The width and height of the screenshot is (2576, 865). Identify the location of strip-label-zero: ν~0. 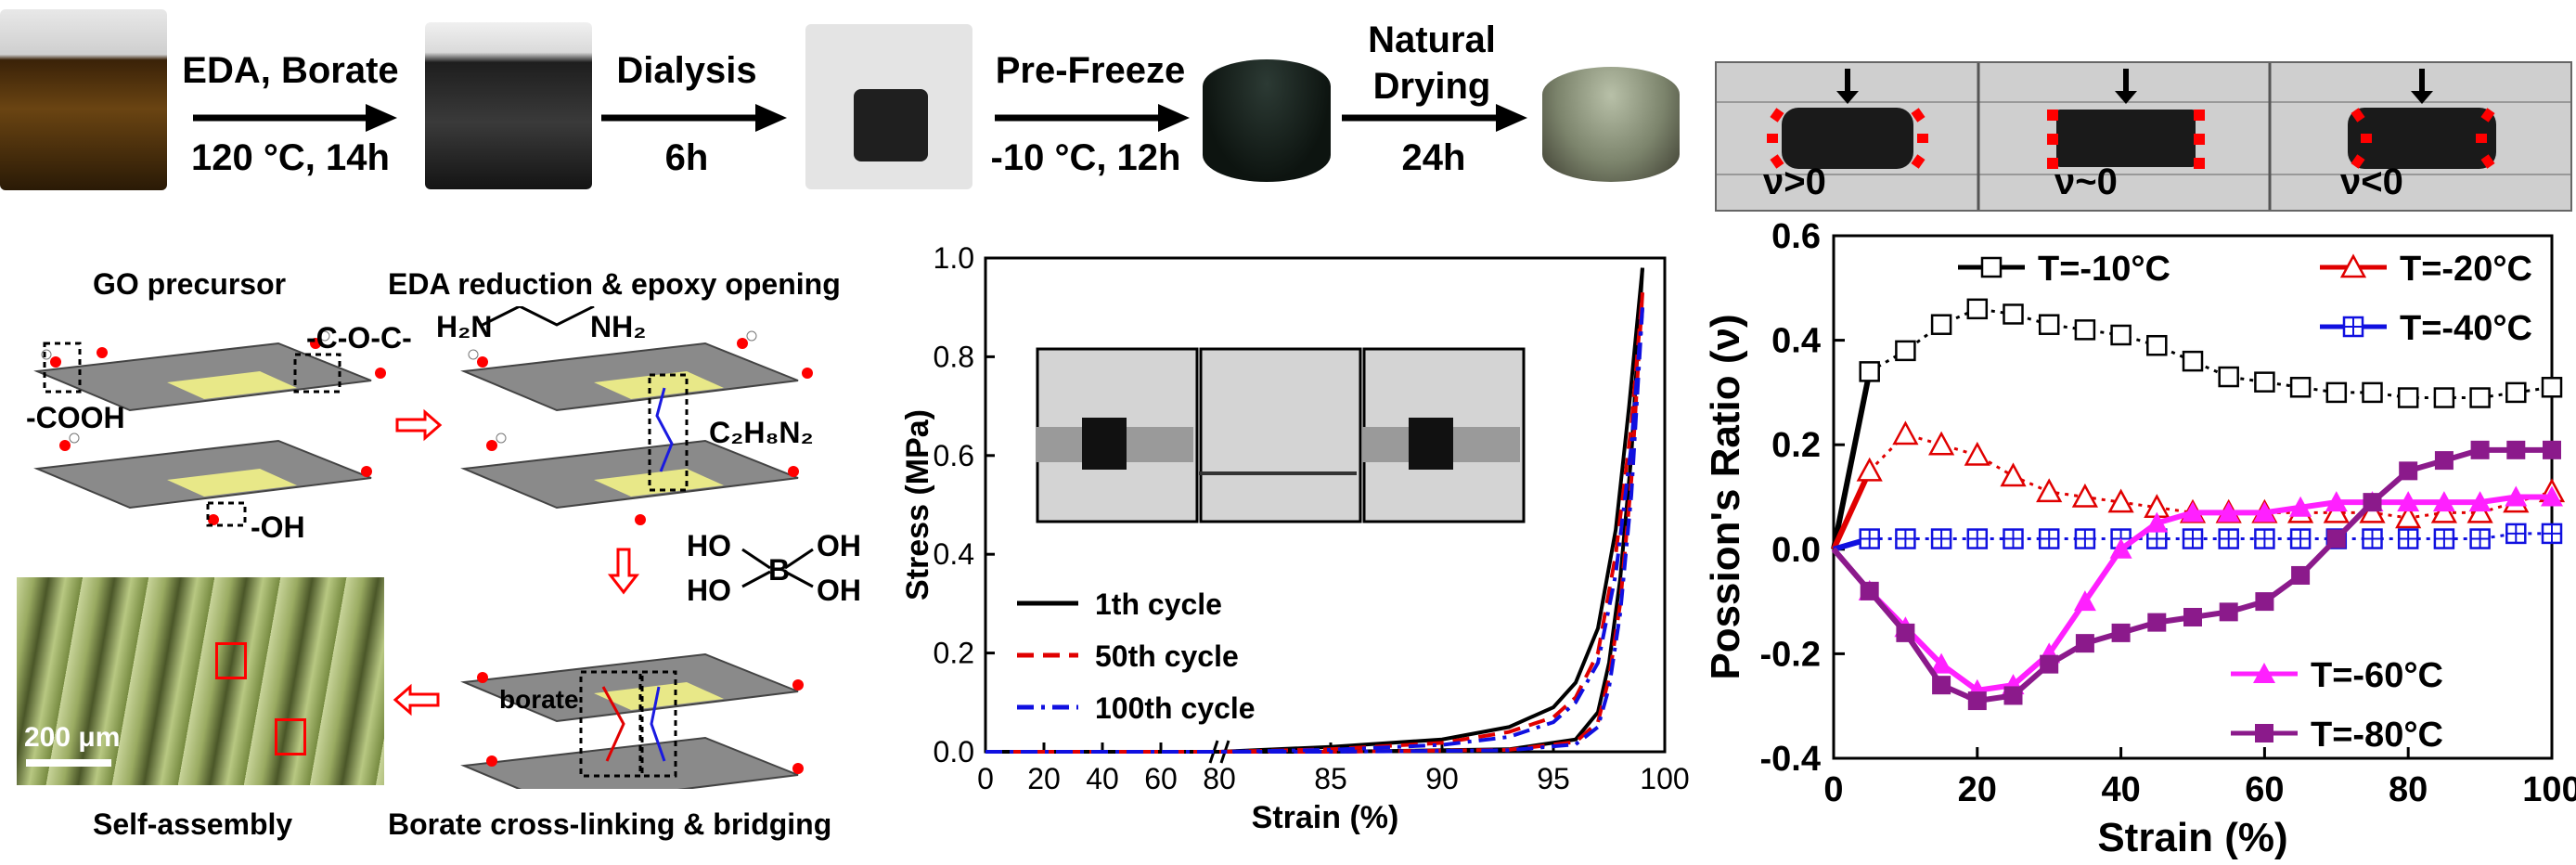
(2086, 181).